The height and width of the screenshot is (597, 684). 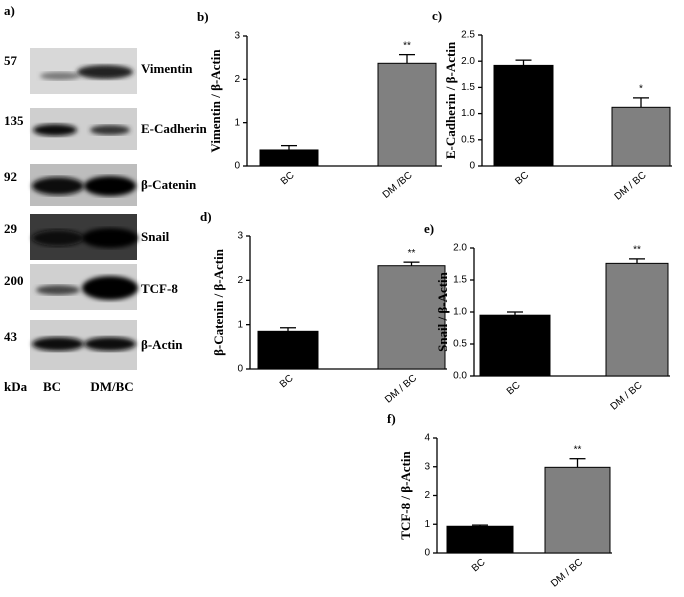 I want to click on protein-label: E-Cadherin, so click(x=174, y=128).